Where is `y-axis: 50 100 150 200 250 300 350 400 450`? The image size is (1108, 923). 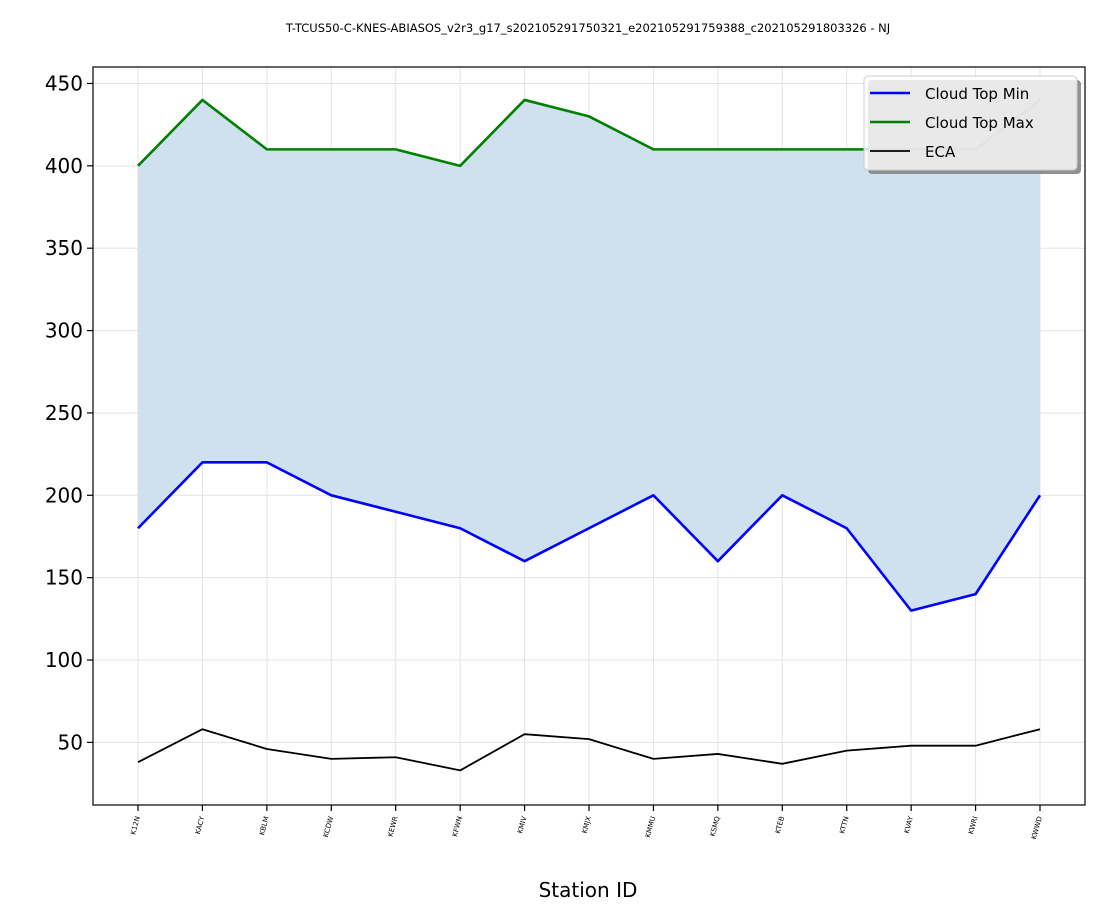 y-axis: 50 100 150 200 250 300 350 400 450 is located at coordinates (69, 412).